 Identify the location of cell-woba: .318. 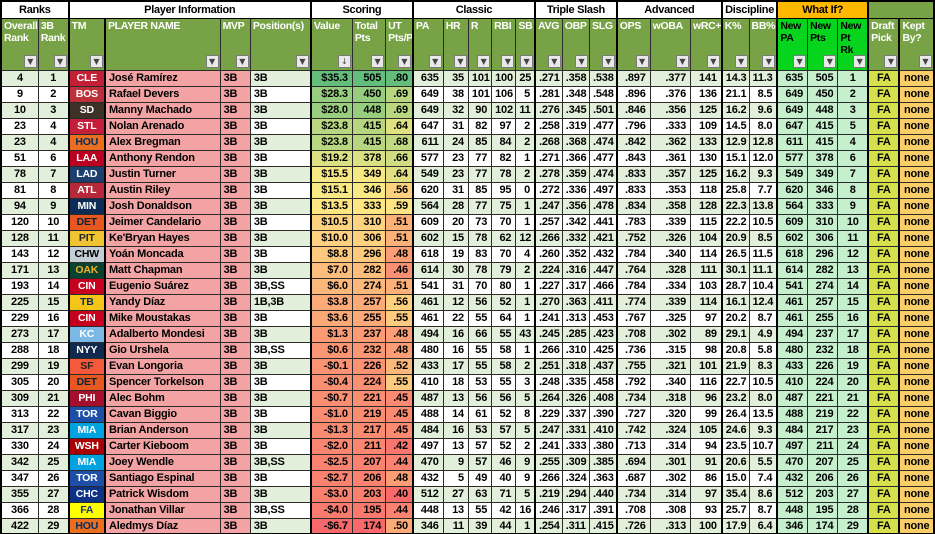
(670, 398).